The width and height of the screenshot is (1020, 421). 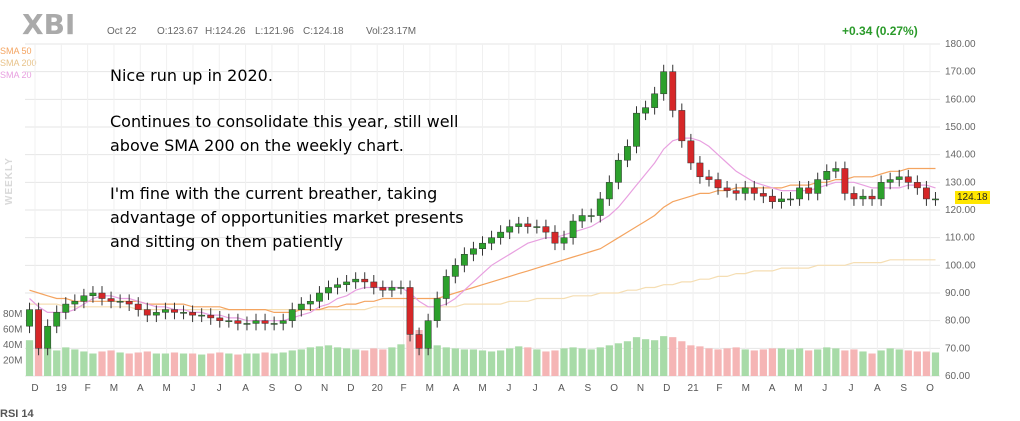 I want to click on high-value: H:124.26, so click(x=225, y=31).